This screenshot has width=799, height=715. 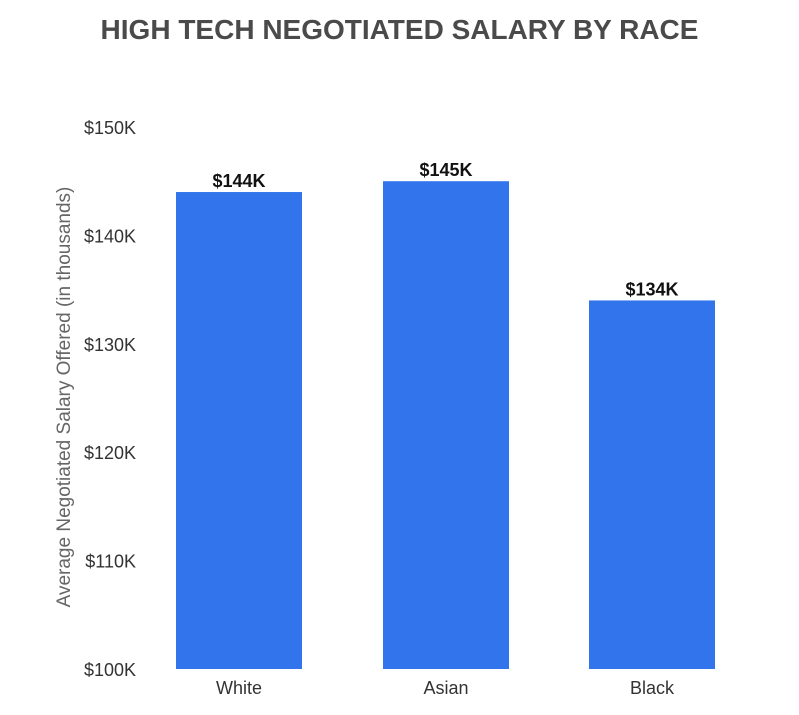 I want to click on y-tick-label: $120K, so click(x=110, y=453).